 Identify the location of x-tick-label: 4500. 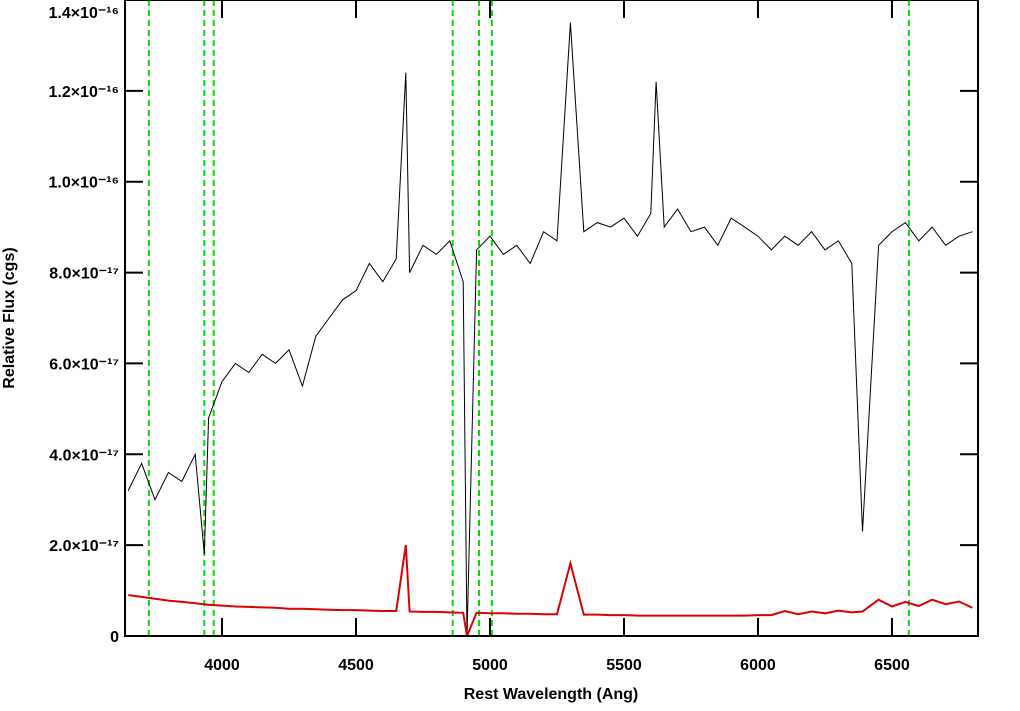
(356, 665).